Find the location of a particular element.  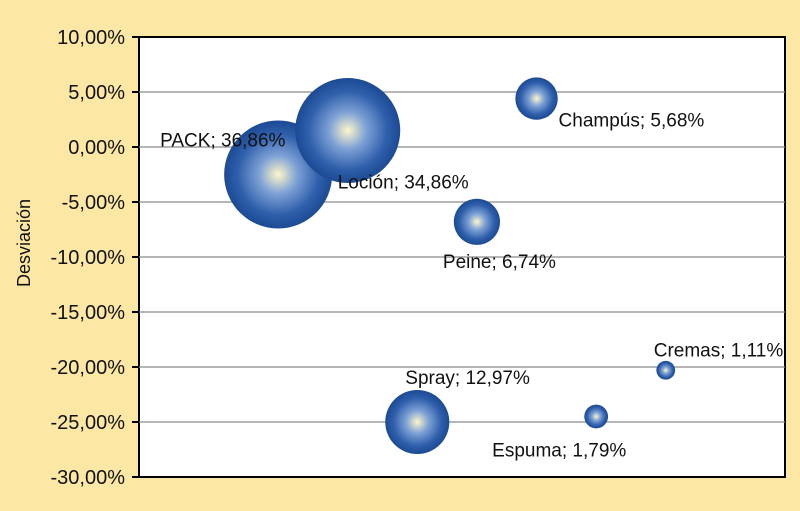

data-label-peine: Peine; 6,74% is located at coordinates (499, 262).